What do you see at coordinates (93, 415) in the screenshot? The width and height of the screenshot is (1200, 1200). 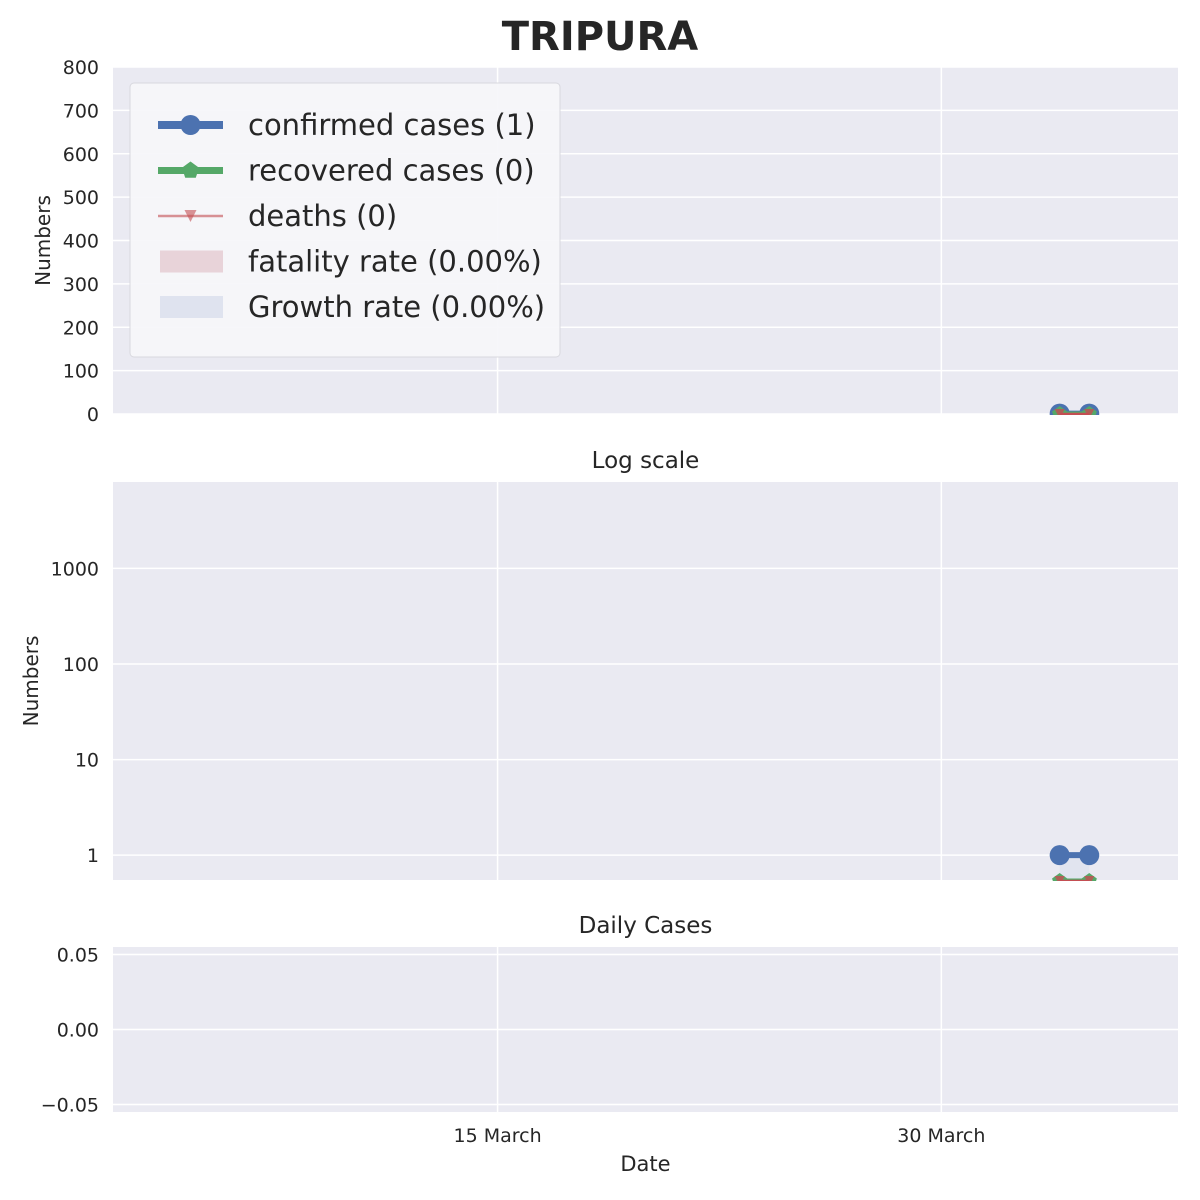 I see `main-y-tick-label: 0` at bounding box center [93, 415].